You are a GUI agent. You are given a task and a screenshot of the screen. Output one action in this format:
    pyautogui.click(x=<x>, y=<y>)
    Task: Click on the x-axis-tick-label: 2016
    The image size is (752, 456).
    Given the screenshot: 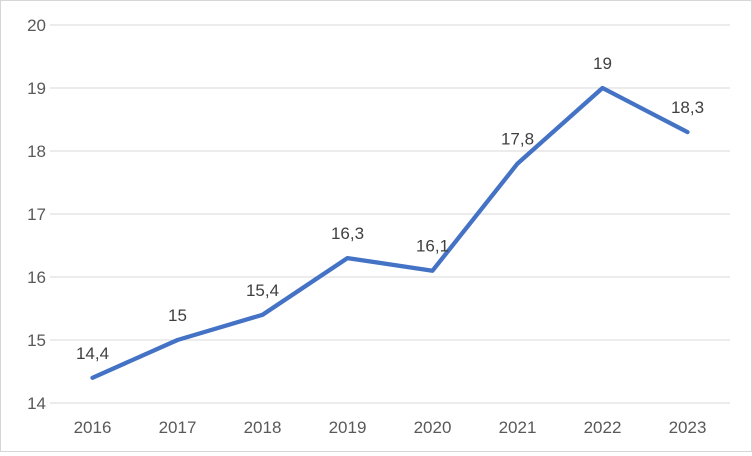 What is the action you would take?
    pyautogui.click(x=93, y=427)
    